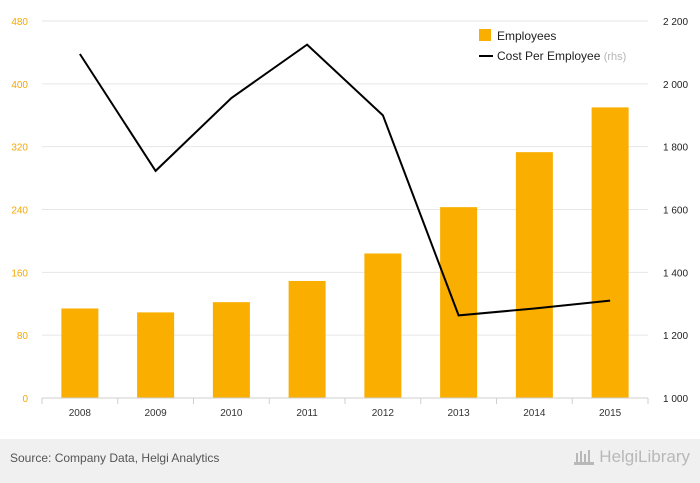 Image resolution: width=700 pixels, height=483 pixels. What do you see at coordinates (552, 46) in the screenshot?
I see `legend: Employees Cost Per Employee (rhs)` at bounding box center [552, 46].